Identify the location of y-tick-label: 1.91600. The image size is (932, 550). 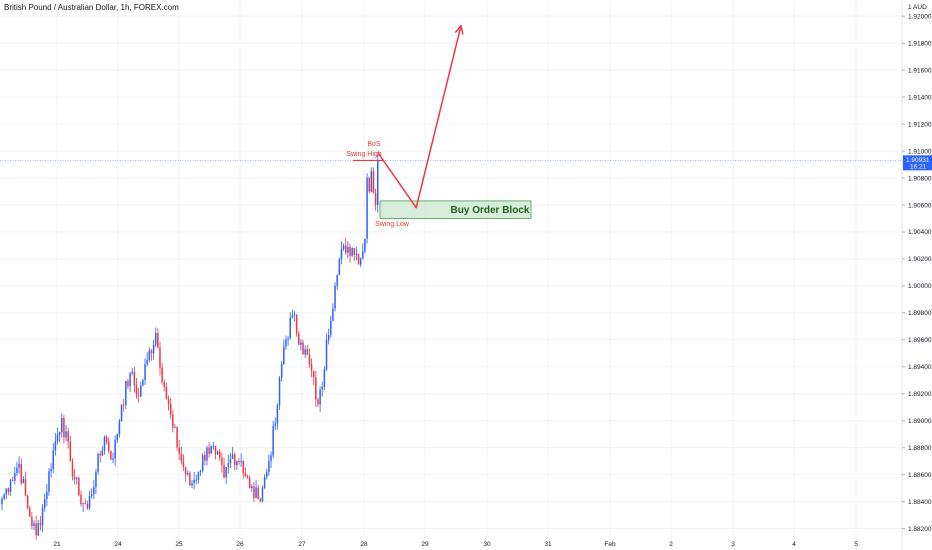
(920, 70).